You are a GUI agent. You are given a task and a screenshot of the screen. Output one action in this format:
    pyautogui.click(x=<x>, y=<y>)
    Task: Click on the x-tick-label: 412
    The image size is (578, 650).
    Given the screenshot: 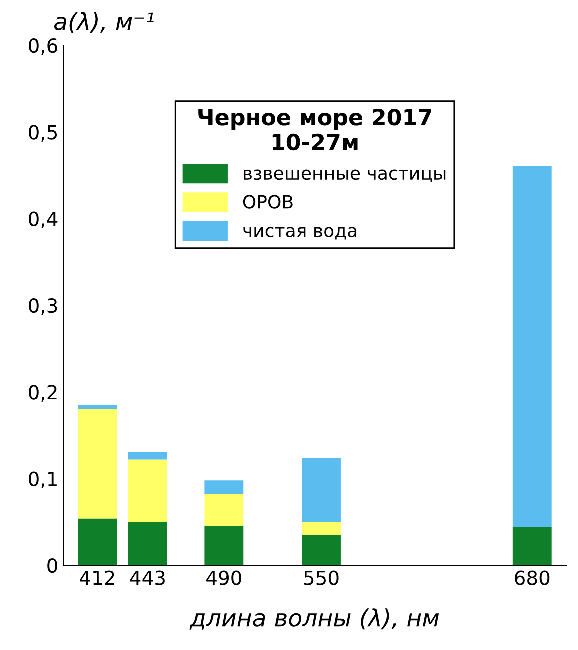 What is the action you would take?
    pyautogui.click(x=97, y=578)
    